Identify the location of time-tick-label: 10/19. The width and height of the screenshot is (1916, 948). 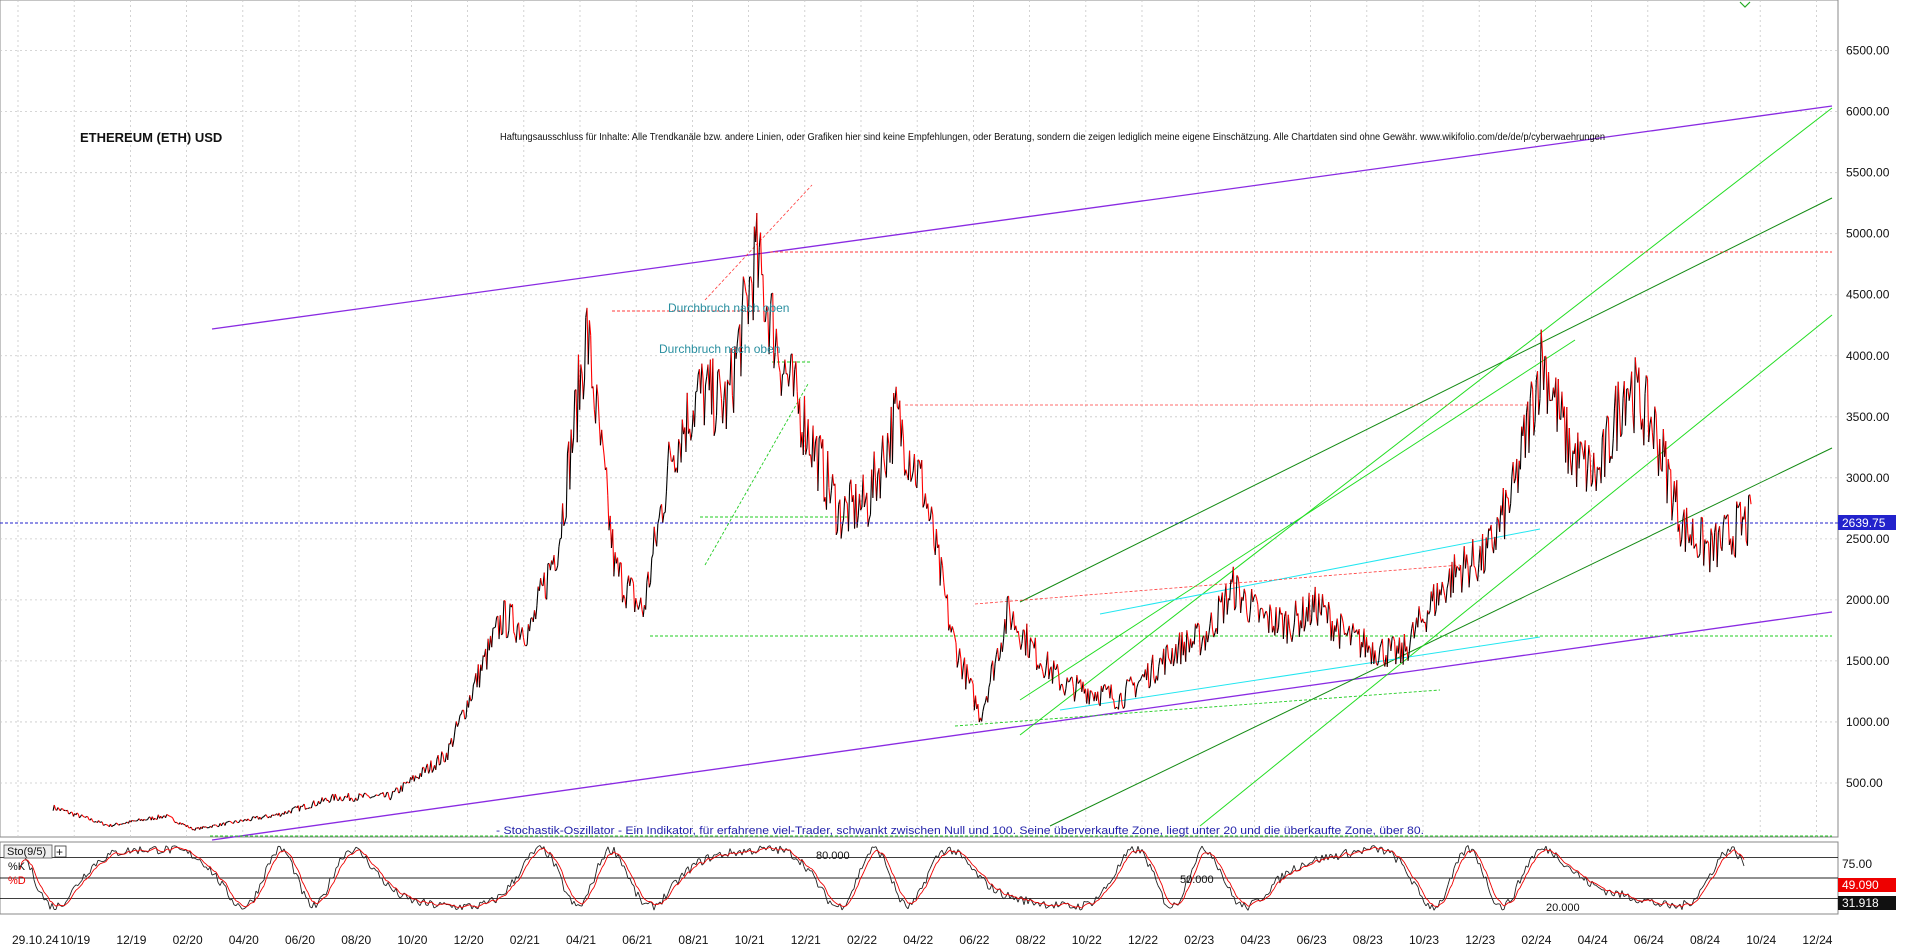
(75, 940).